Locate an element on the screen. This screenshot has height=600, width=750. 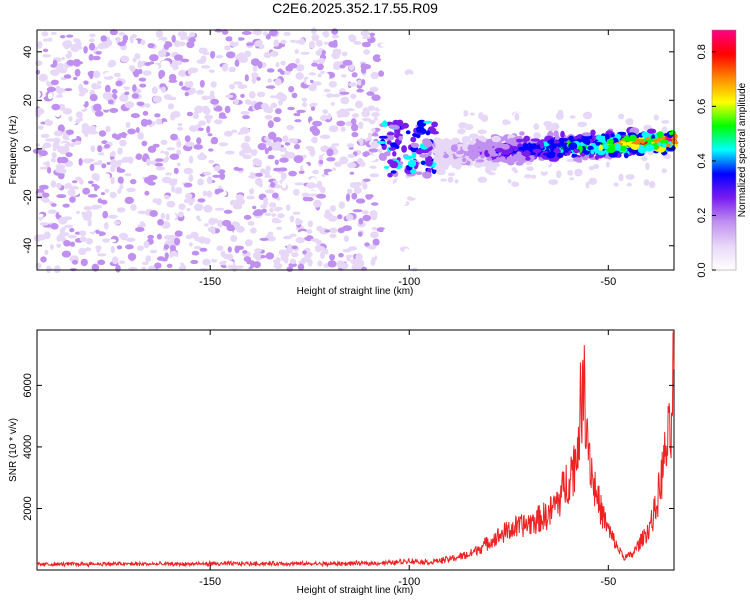
spectrogram-cell-1921 is located at coordinates (392, 149).